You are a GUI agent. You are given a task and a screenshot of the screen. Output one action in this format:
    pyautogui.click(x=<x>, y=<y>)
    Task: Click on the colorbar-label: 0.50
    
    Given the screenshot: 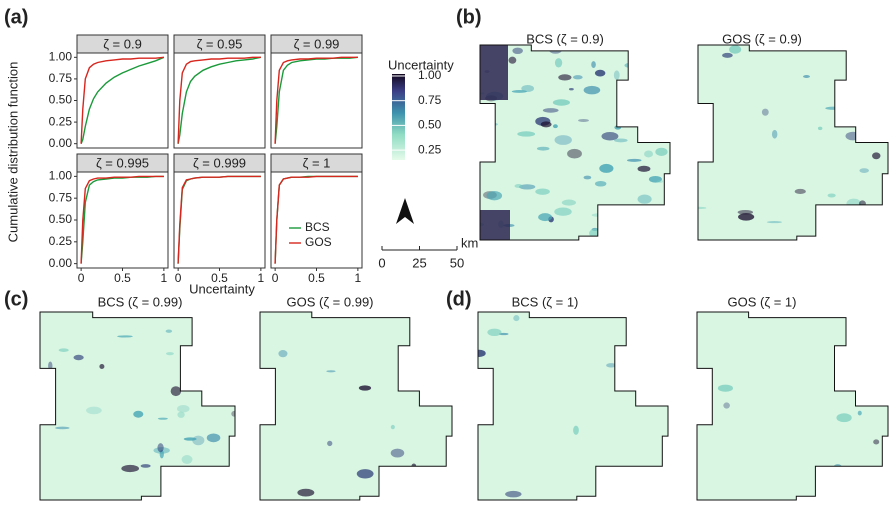 What is the action you would take?
    pyautogui.click(x=430, y=125)
    